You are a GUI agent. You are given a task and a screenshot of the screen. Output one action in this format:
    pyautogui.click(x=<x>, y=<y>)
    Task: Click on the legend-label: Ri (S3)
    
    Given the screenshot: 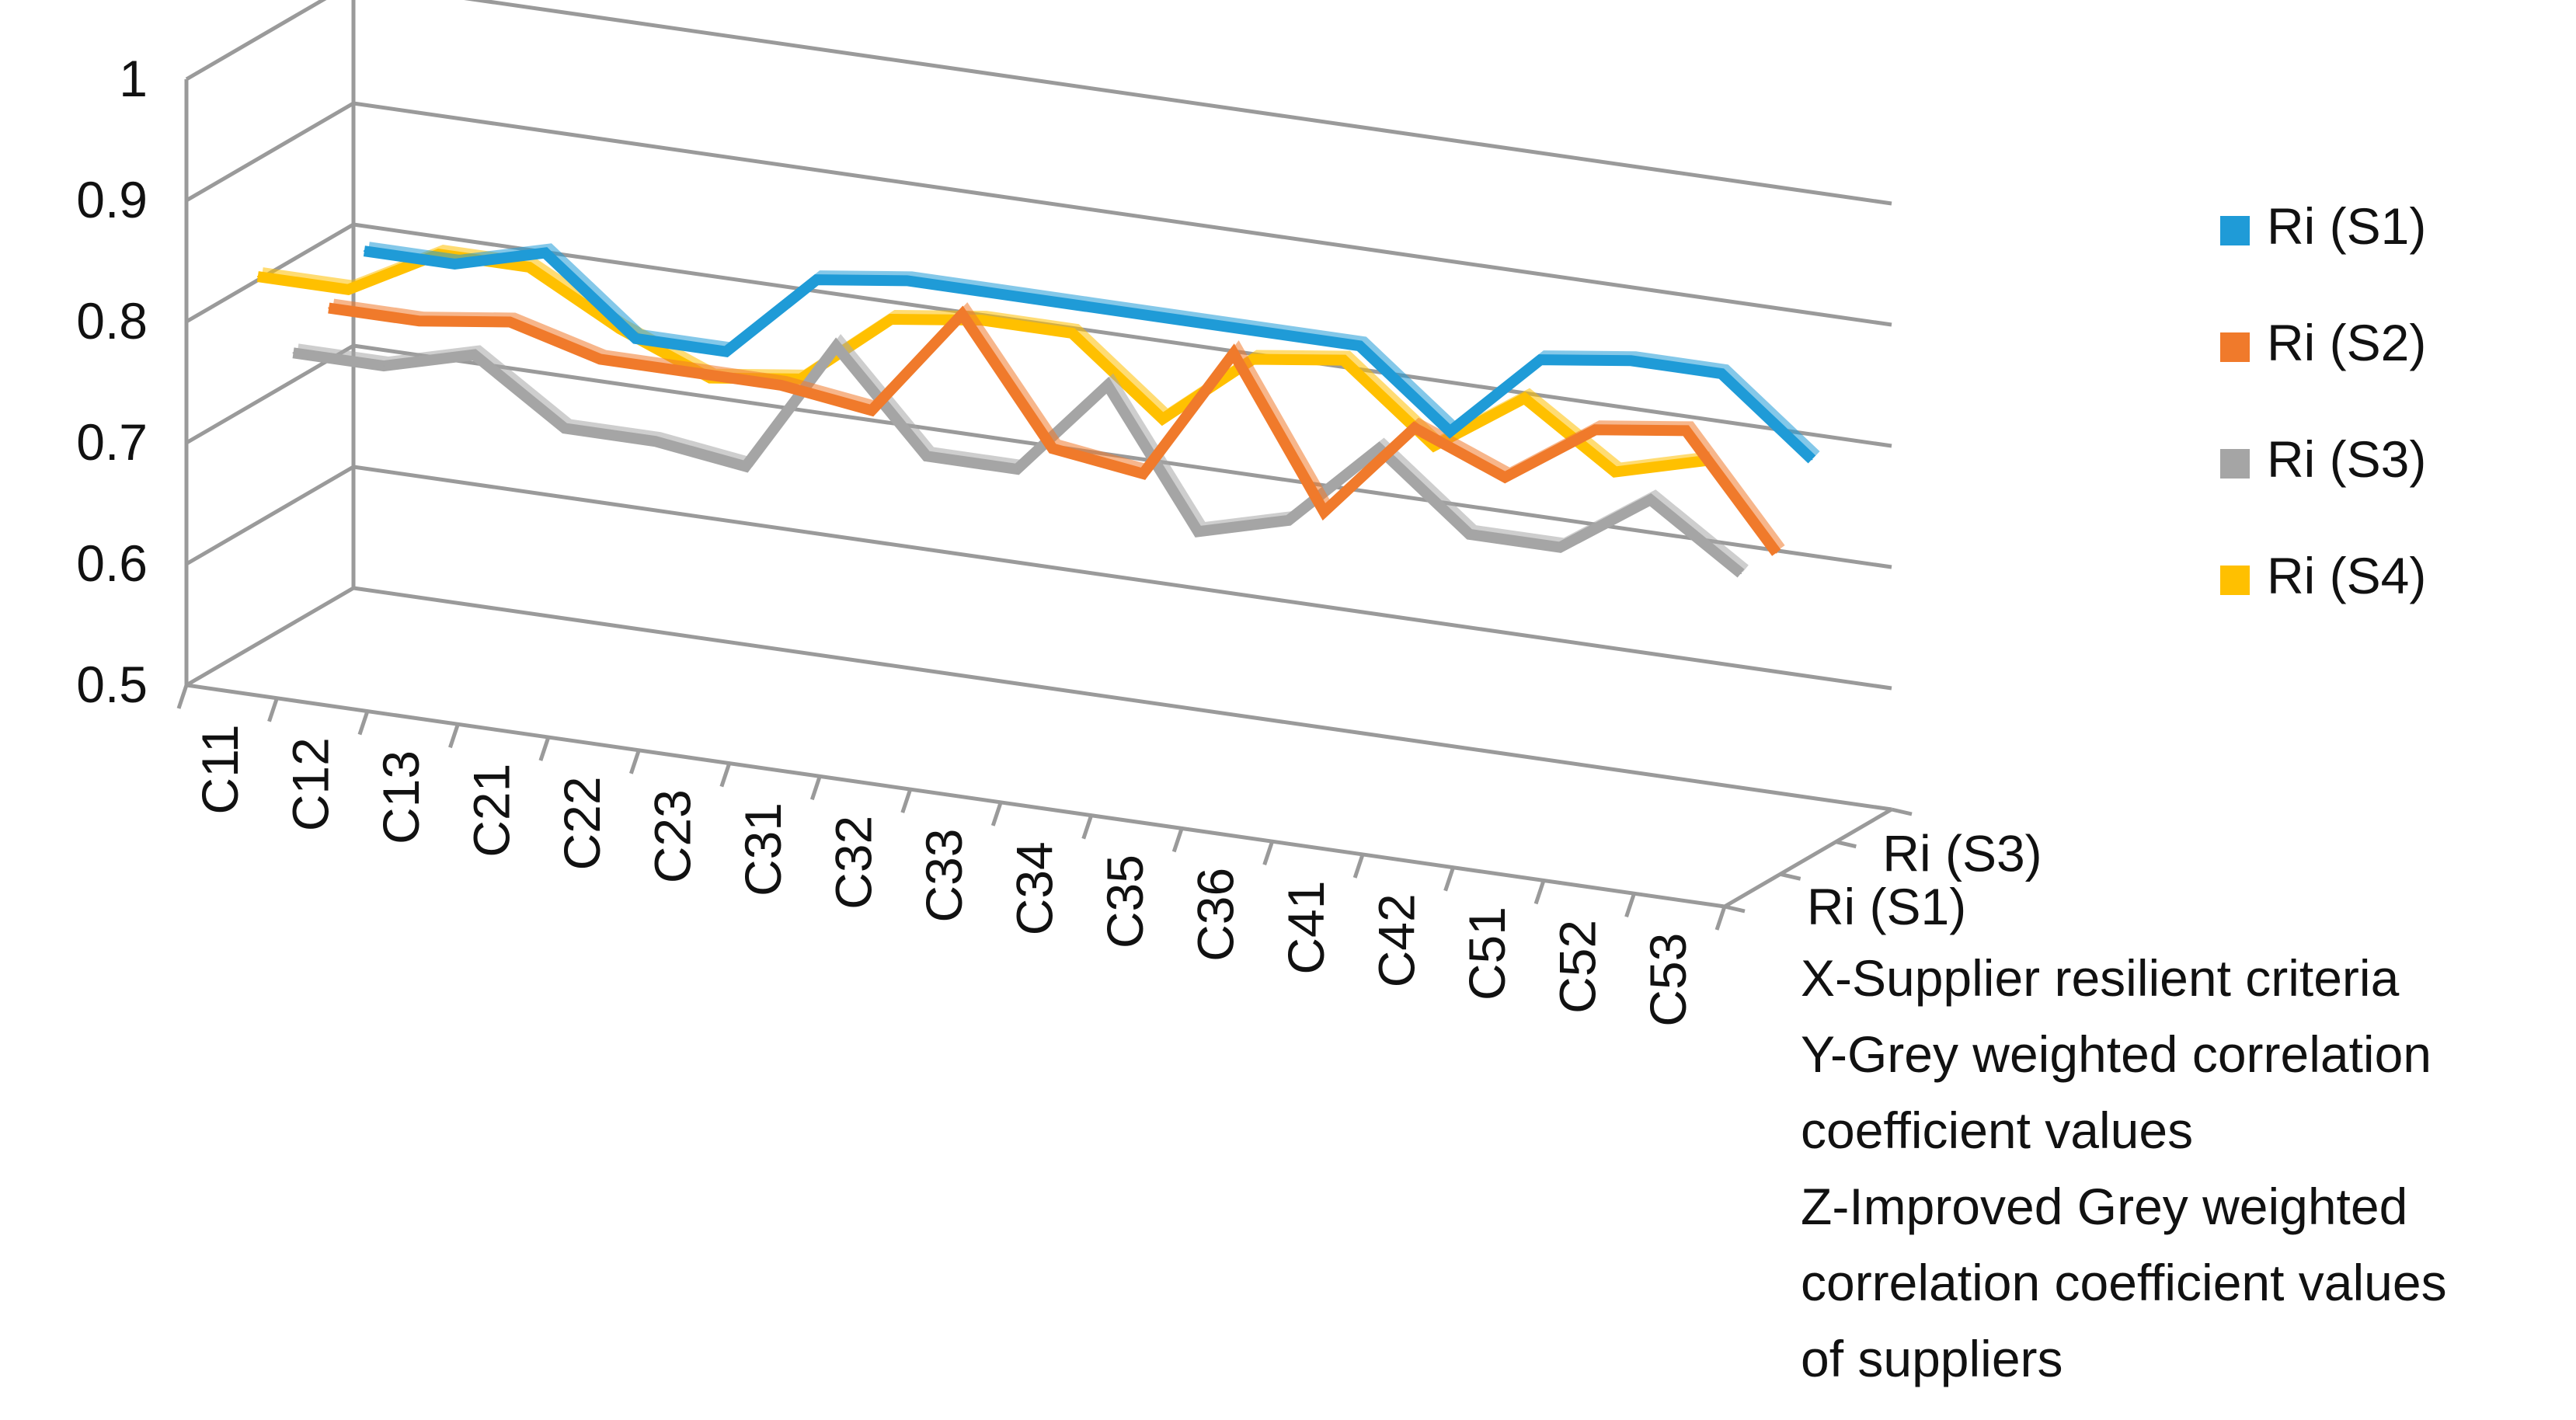 What is the action you would take?
    pyautogui.click(x=2346, y=459)
    